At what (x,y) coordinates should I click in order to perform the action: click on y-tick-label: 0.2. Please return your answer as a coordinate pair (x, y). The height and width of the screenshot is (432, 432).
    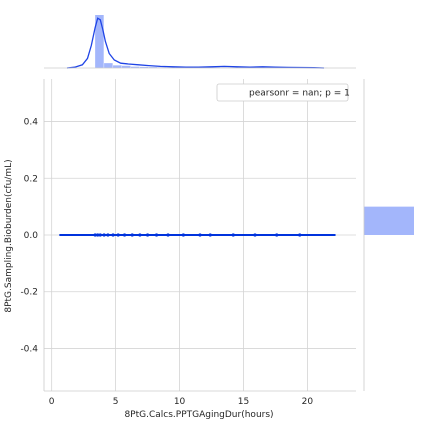
    Looking at the image, I should click on (31, 179).